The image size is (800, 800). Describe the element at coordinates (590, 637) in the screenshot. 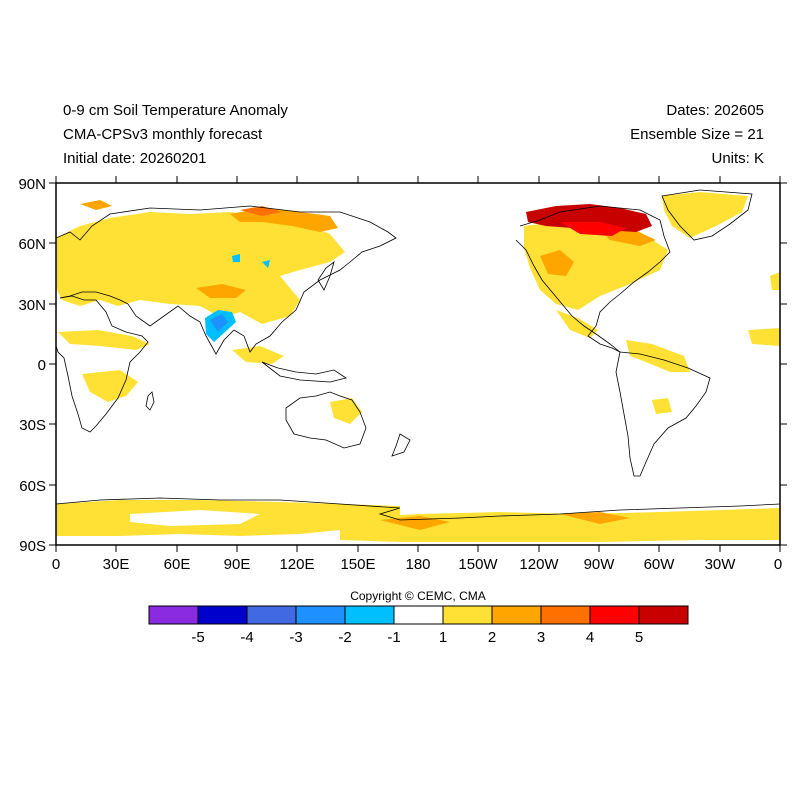

I see `colorbar-label: 4` at that location.